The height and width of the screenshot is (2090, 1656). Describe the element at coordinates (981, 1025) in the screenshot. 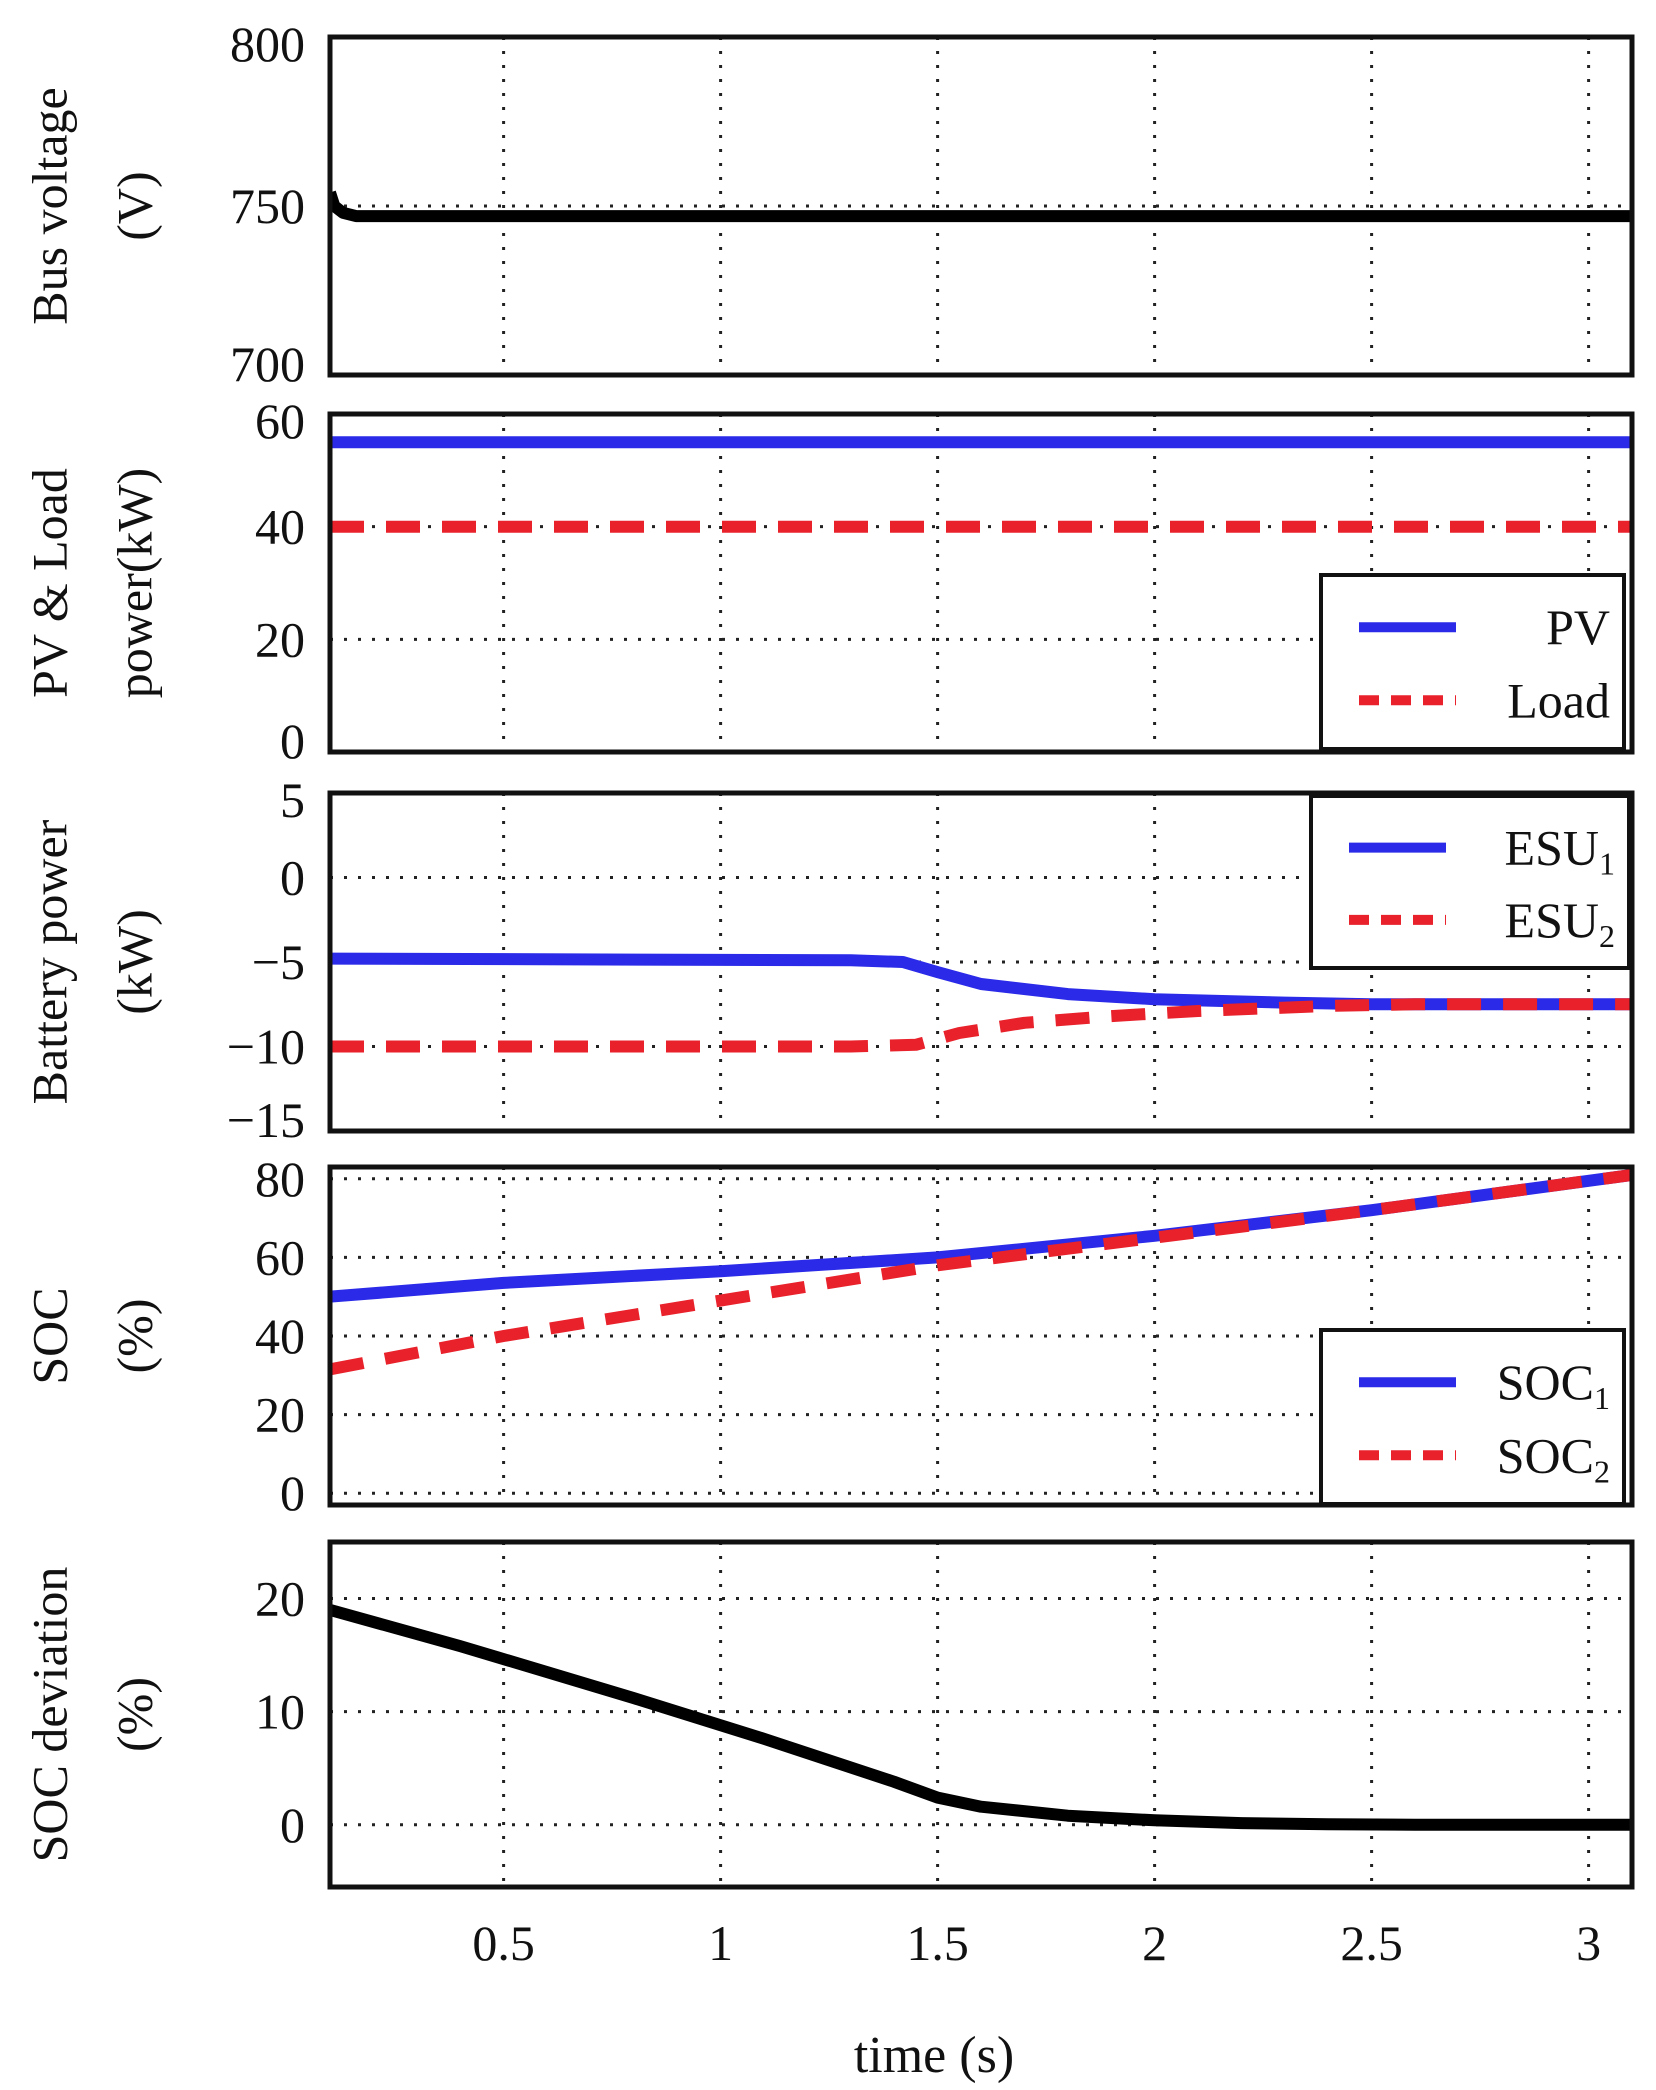

I see `series-line-esu2` at that location.